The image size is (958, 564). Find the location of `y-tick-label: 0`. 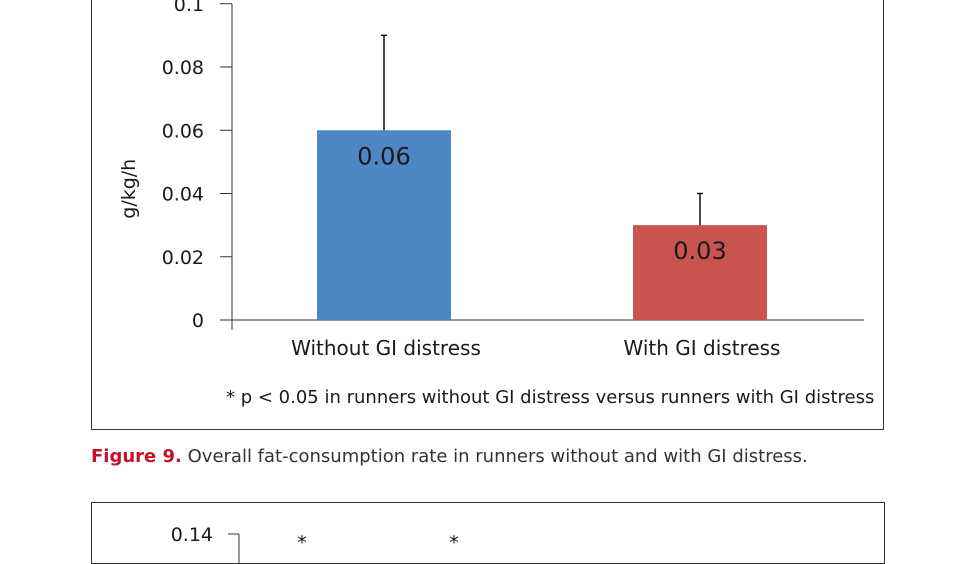

y-tick-label: 0 is located at coordinates (198, 321).